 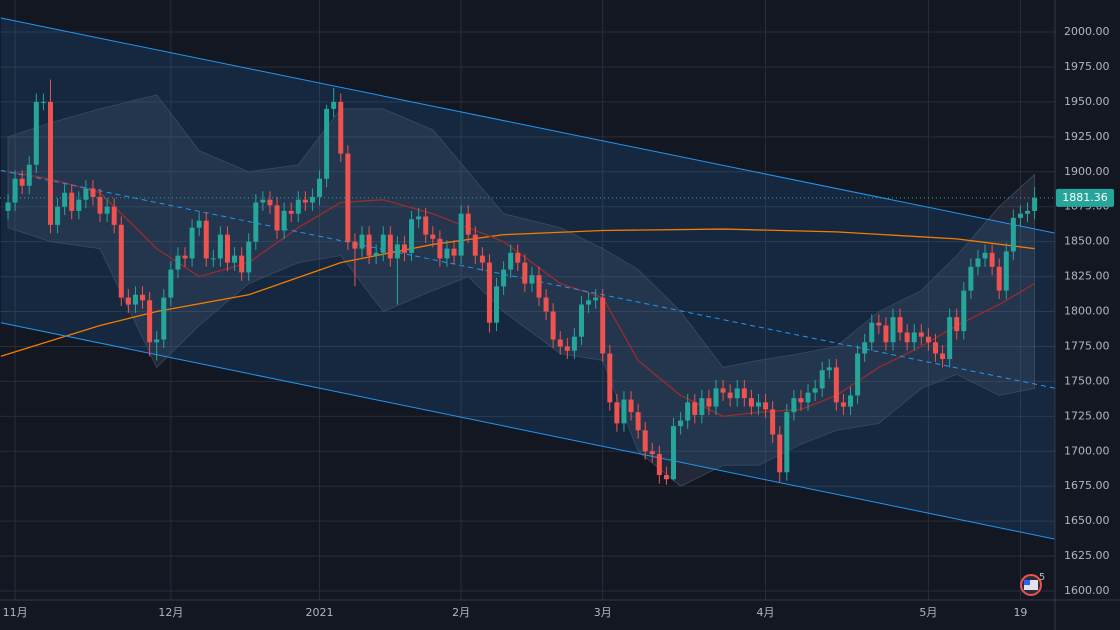 What do you see at coordinates (1087, 380) in the screenshot?
I see `y-tick-label: 1750.00` at bounding box center [1087, 380].